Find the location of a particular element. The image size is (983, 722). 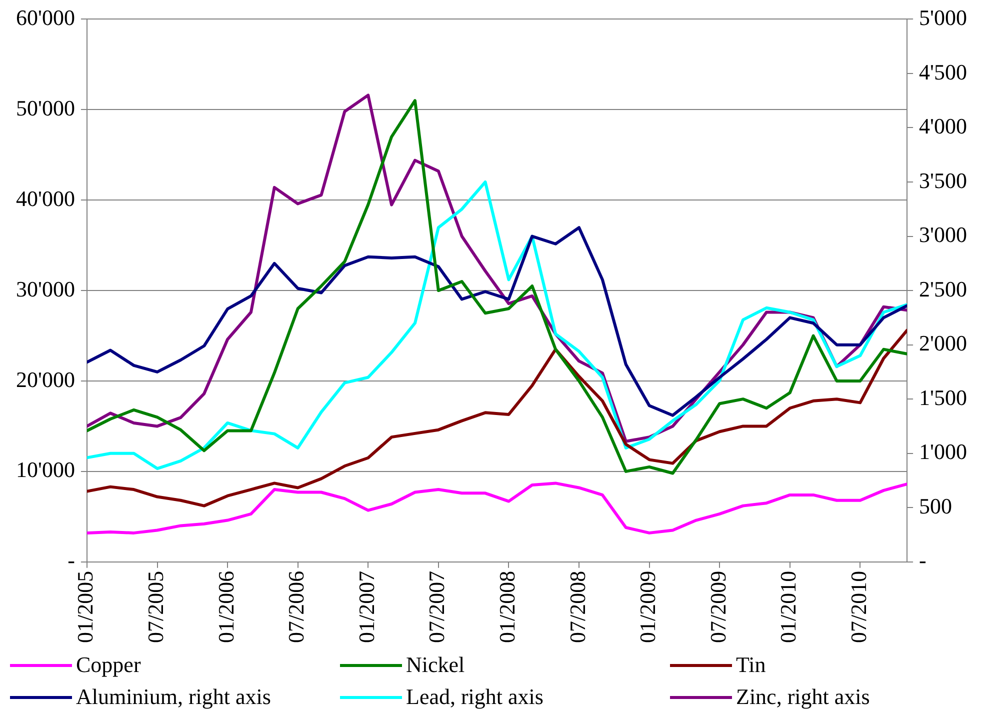

y-tick-label: 20'000 is located at coordinates (45, 379).